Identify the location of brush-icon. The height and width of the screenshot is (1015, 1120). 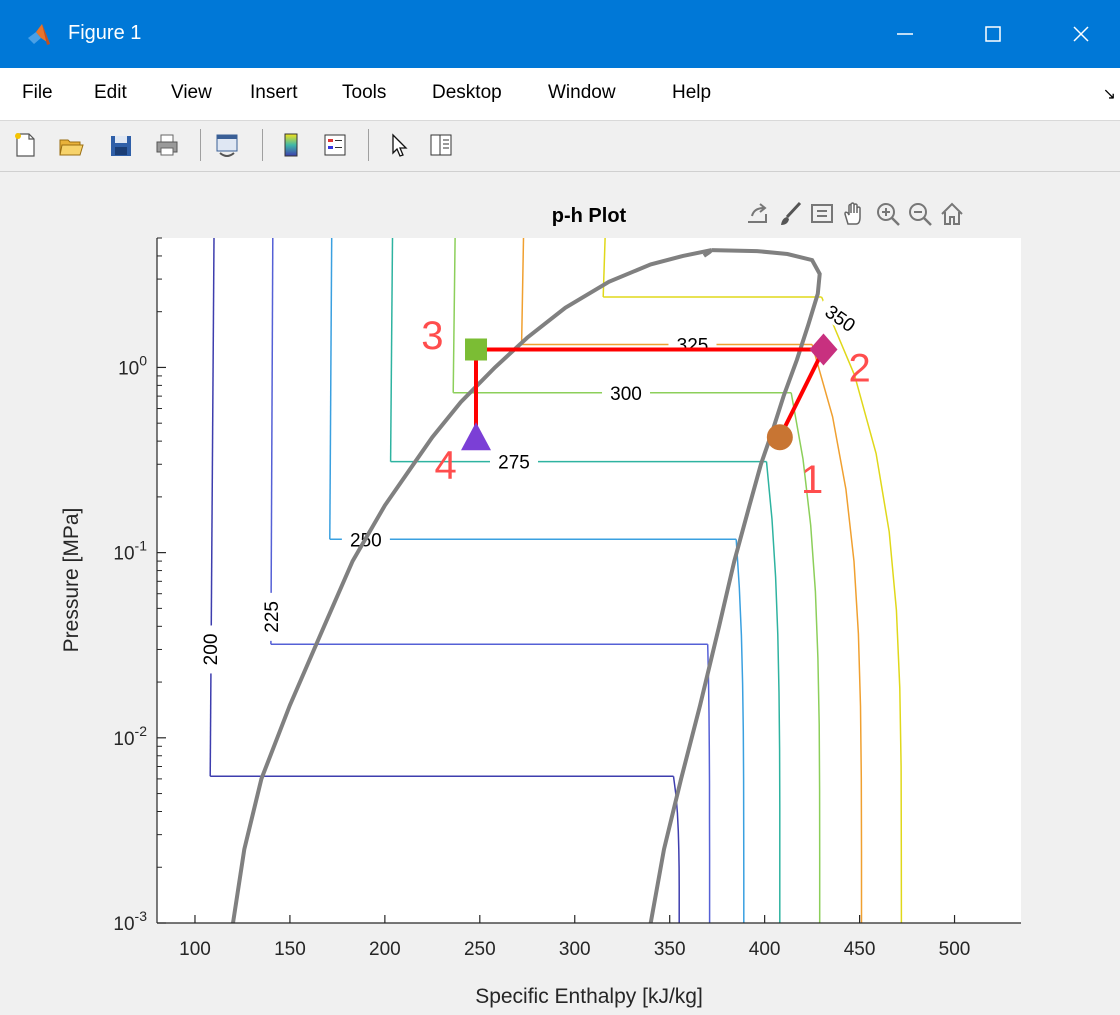
(790, 214).